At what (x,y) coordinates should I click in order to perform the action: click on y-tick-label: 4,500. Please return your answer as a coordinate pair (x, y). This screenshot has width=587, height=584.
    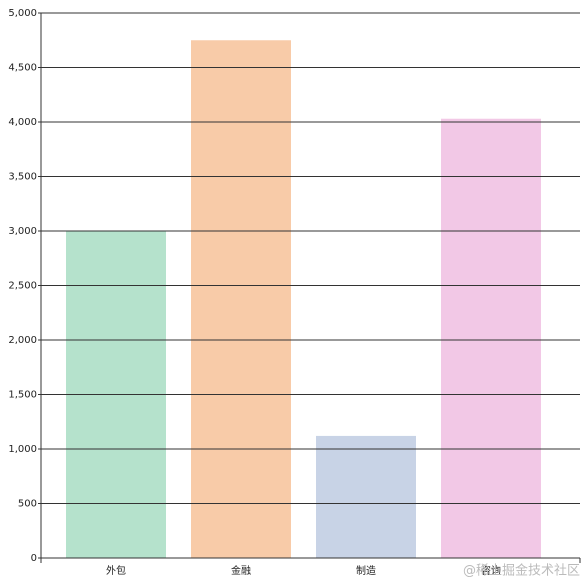
    Looking at the image, I should click on (22, 68).